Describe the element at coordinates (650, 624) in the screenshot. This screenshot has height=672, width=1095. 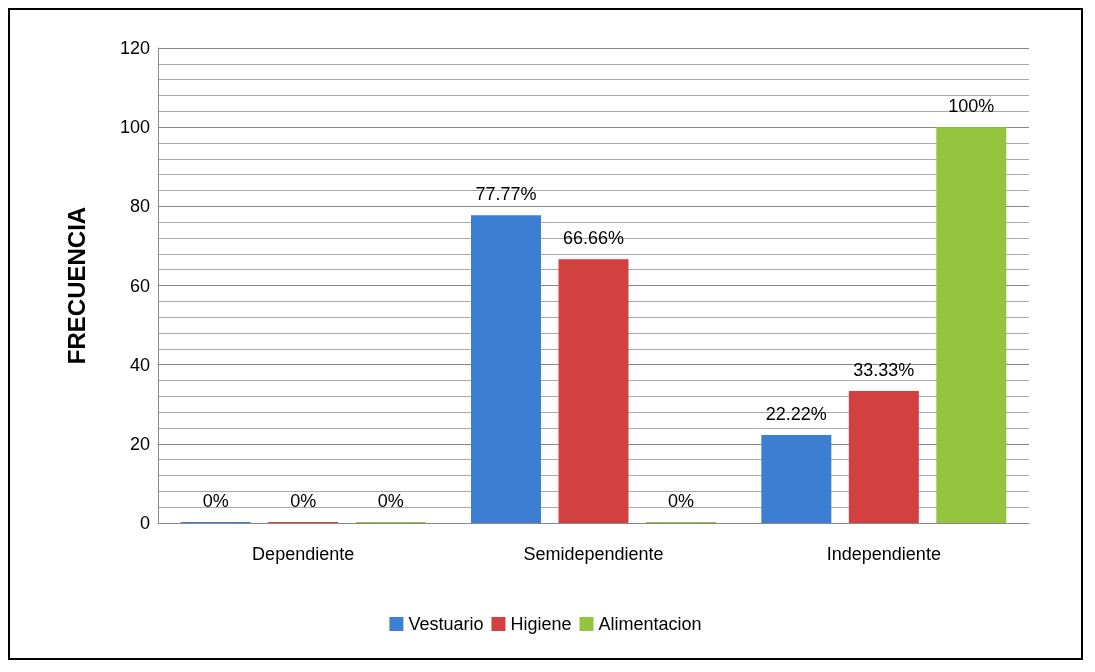
I see `legend-label: Alimentacion` at that location.